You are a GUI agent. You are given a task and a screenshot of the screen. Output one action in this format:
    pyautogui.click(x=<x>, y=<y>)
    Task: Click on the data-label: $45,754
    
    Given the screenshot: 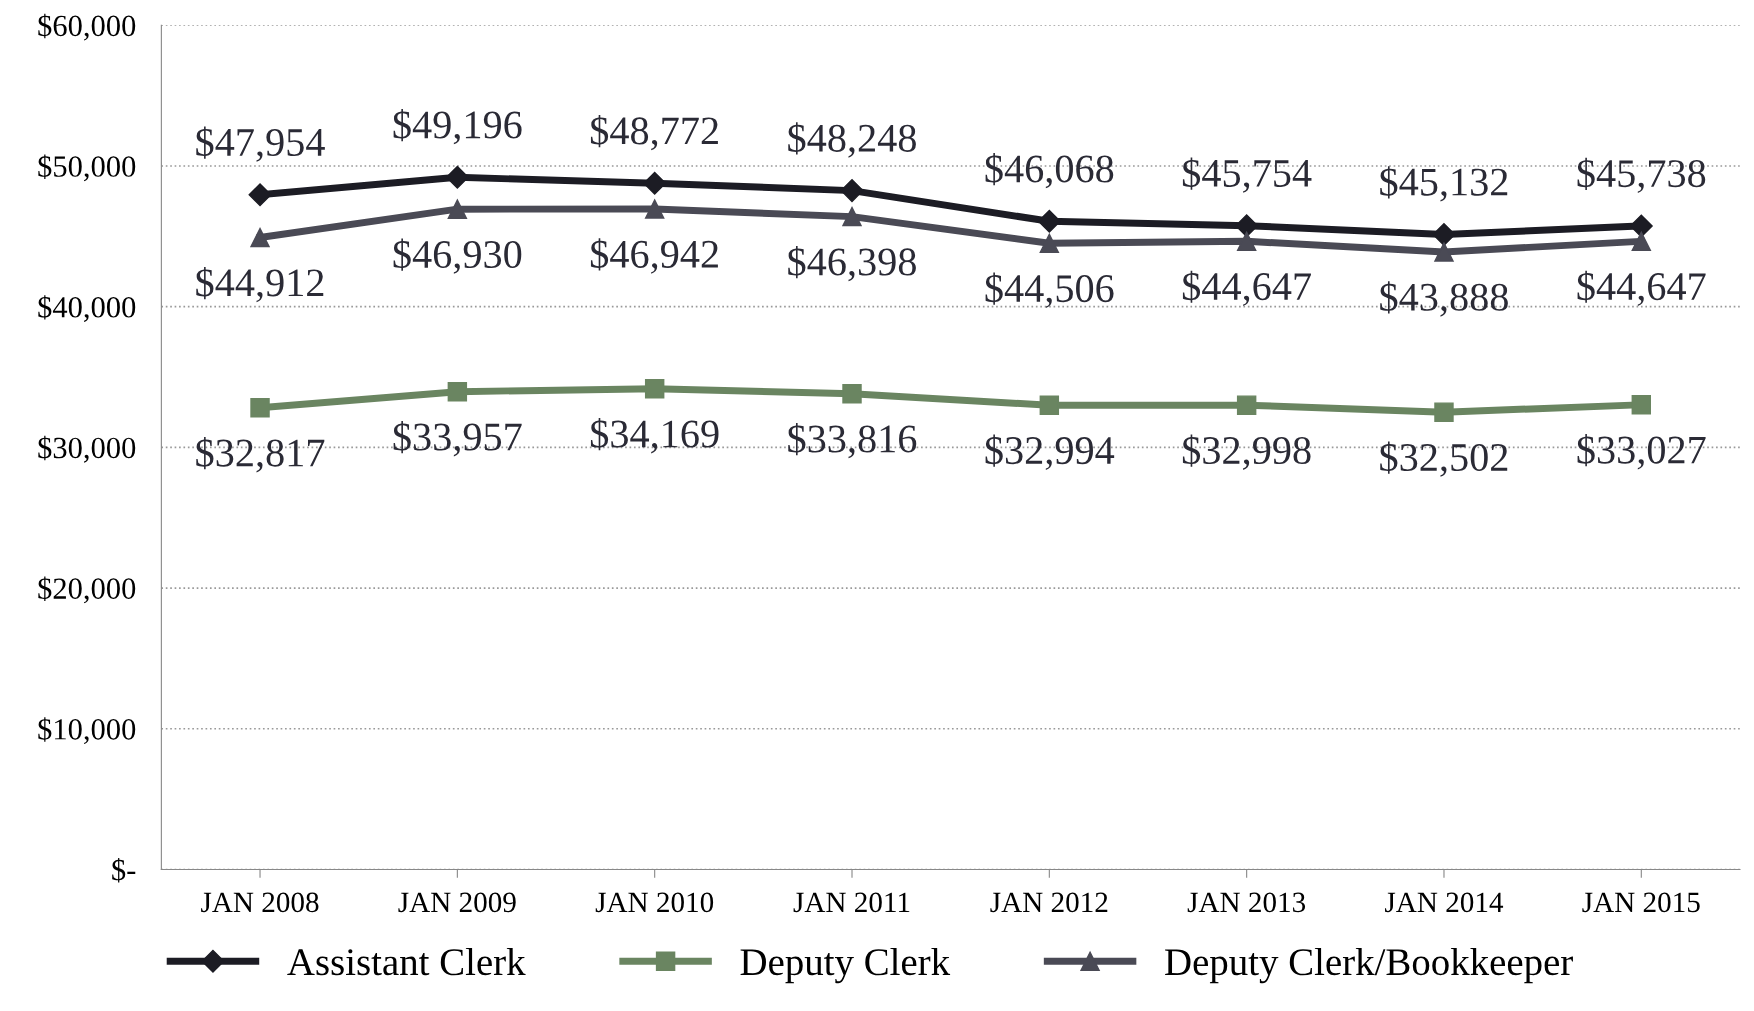 What is the action you would take?
    pyautogui.click(x=1247, y=175)
    